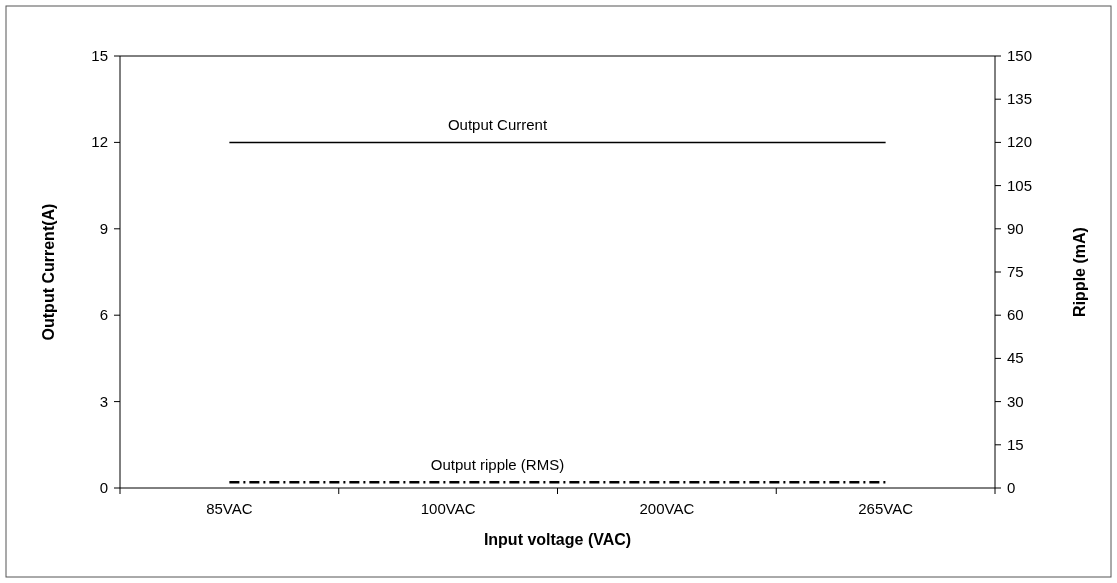 This screenshot has height=583, width=1117. What do you see at coordinates (99, 142) in the screenshot?
I see `y-tick-label: 12` at bounding box center [99, 142].